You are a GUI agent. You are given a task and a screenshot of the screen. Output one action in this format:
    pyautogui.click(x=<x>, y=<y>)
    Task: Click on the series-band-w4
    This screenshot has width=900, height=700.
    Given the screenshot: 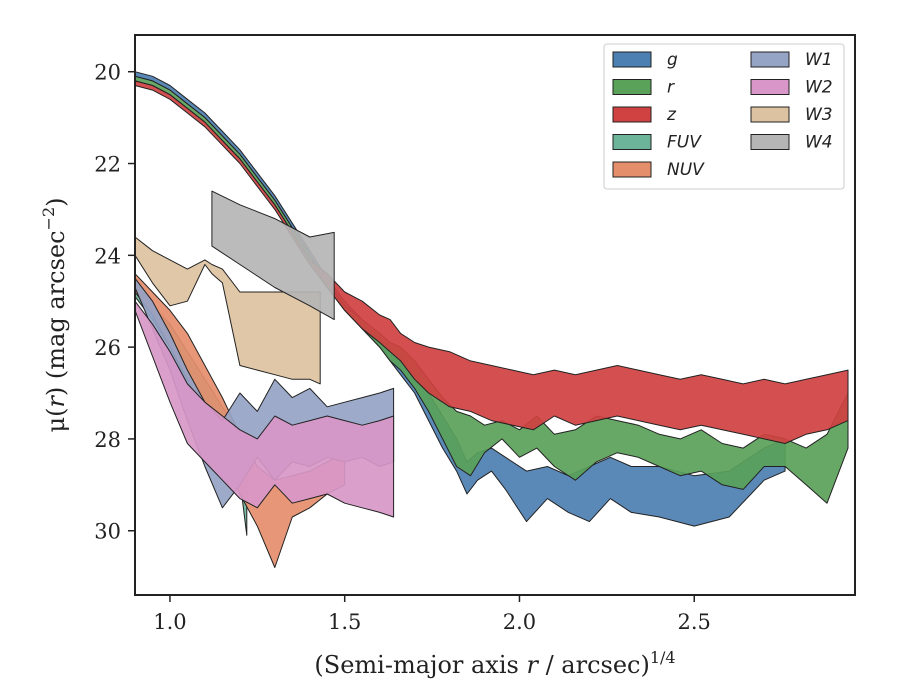 What is the action you would take?
    pyautogui.click(x=273, y=255)
    